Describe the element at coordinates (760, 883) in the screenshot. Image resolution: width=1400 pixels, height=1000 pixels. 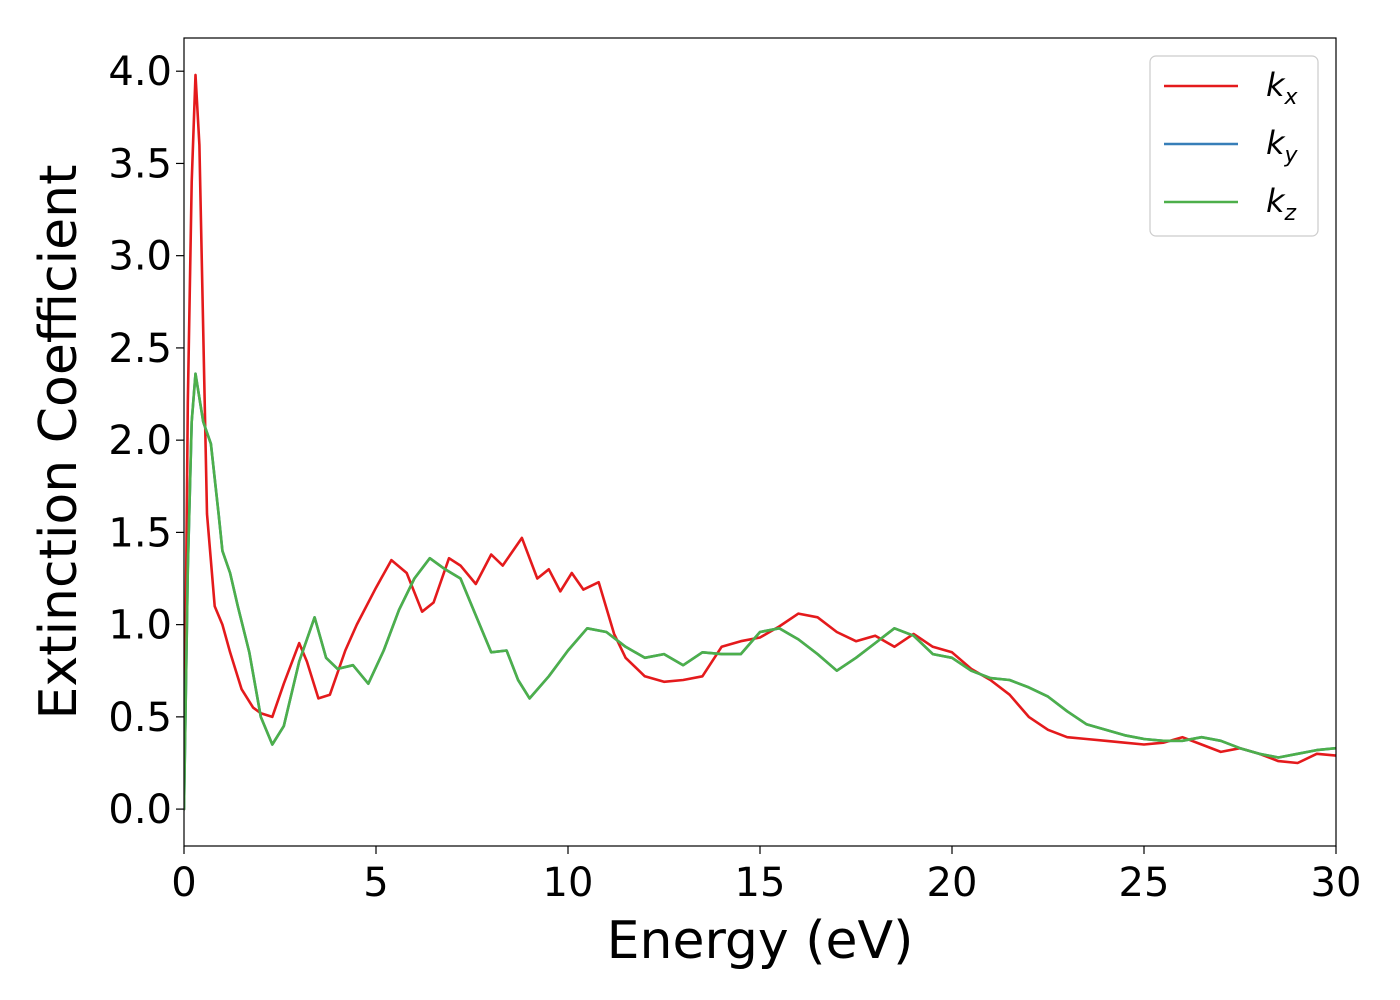
I see `x-tick-label: 15` at that location.